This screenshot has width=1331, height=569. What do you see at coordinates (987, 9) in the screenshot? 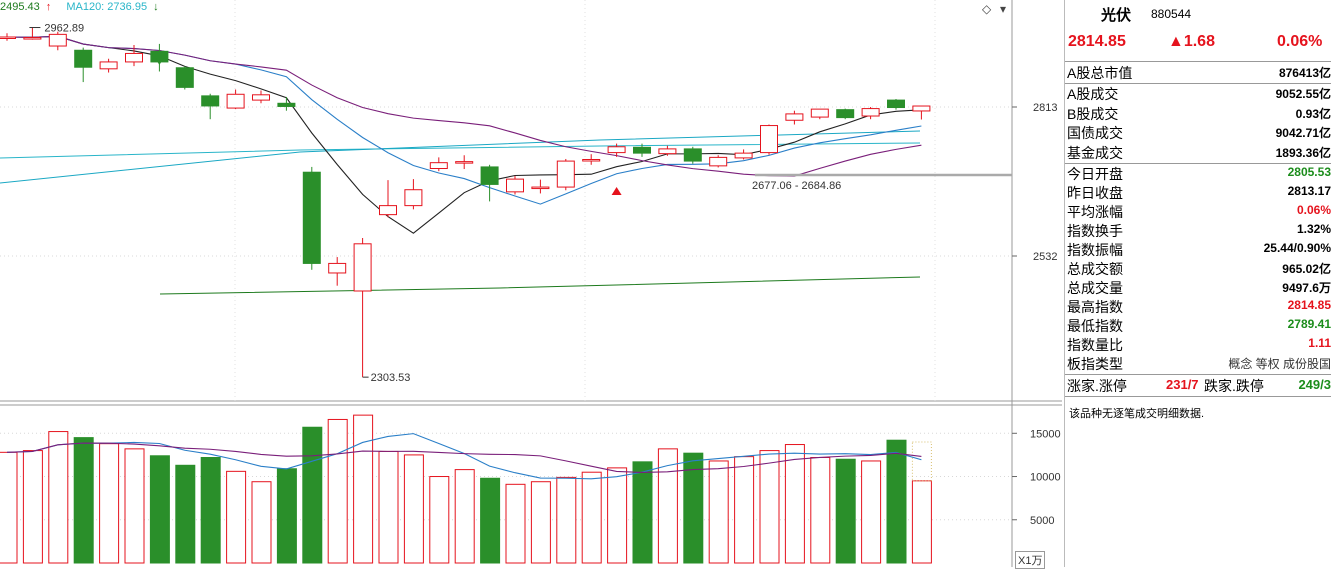
I see `diamond-icon: ◇` at bounding box center [987, 9].